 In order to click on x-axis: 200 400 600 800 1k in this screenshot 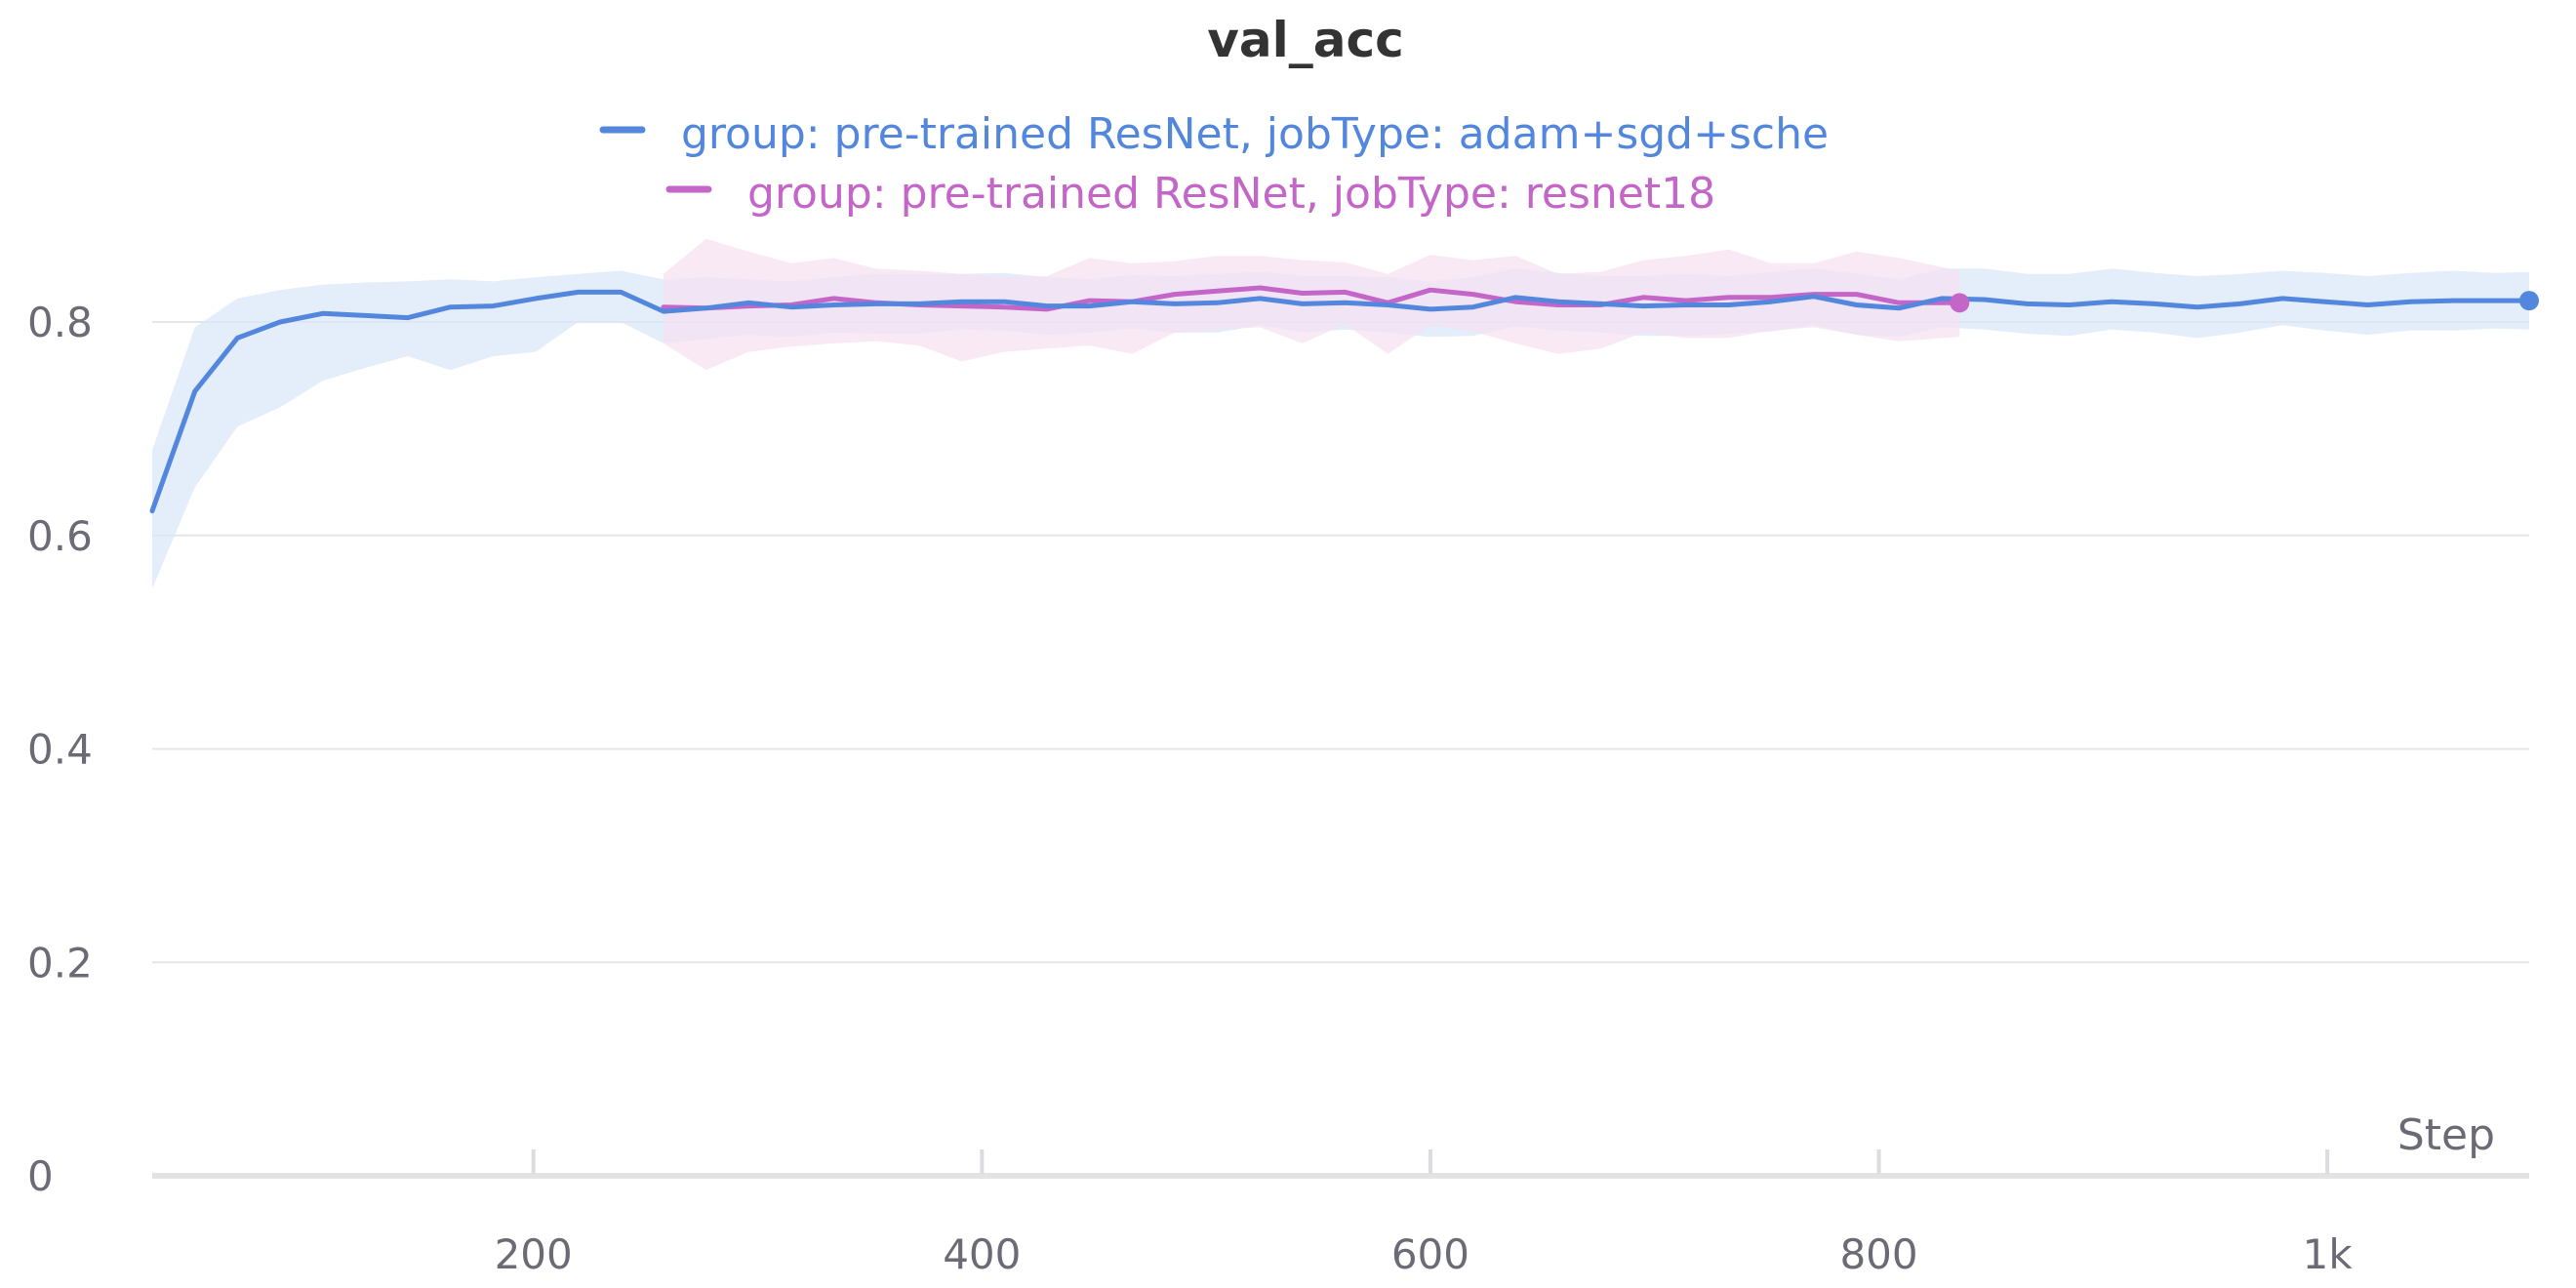, I will do `click(1340, 1213)`.